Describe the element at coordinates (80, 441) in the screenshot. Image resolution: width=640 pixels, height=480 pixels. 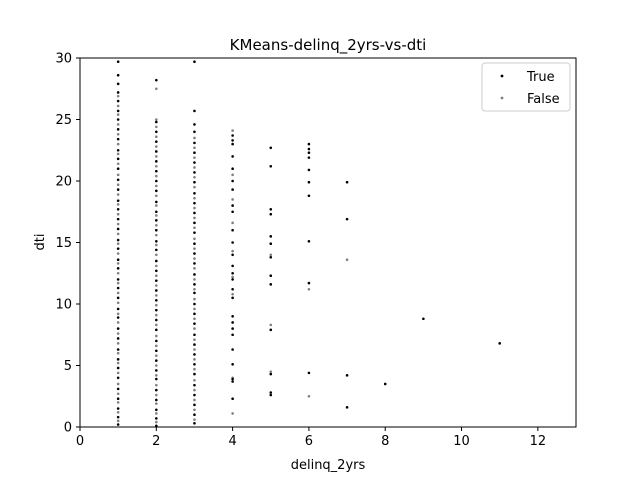
I see `x-tick-label: 0` at that location.